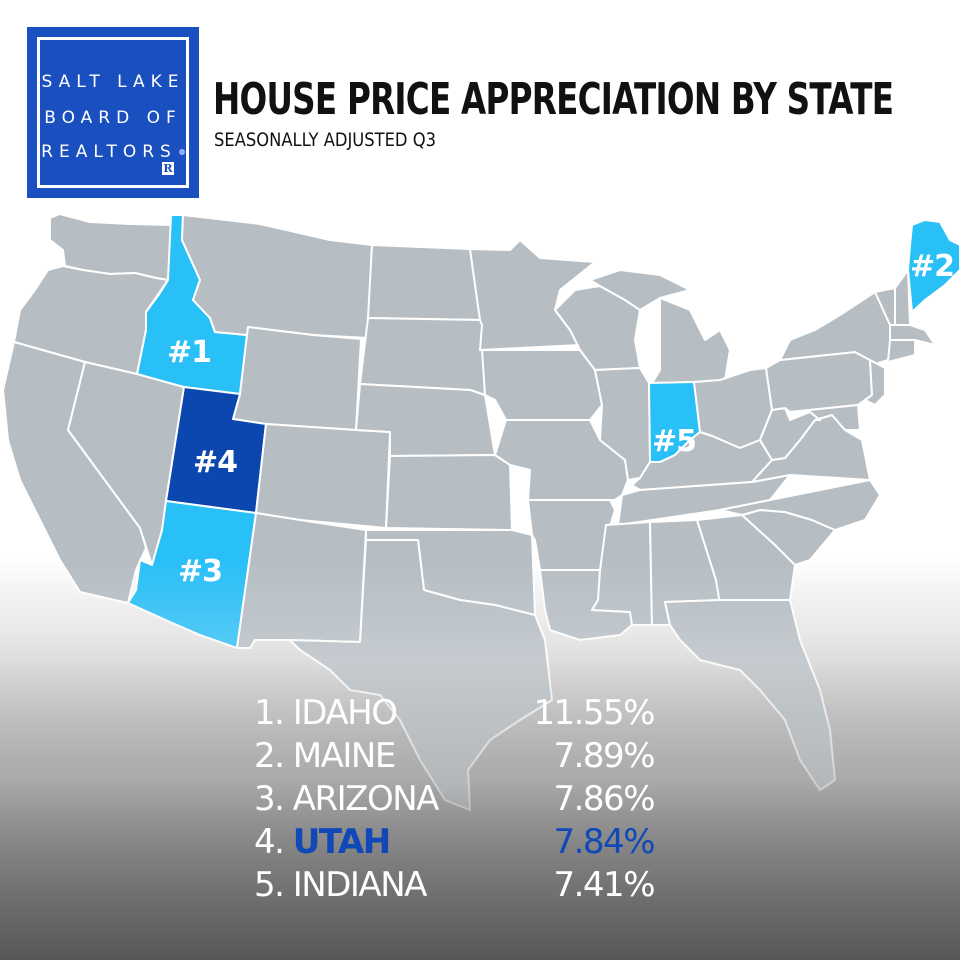  Describe the element at coordinates (109, 152) in the screenshot. I see `logo-line-3-text: REALTORS` at that location.